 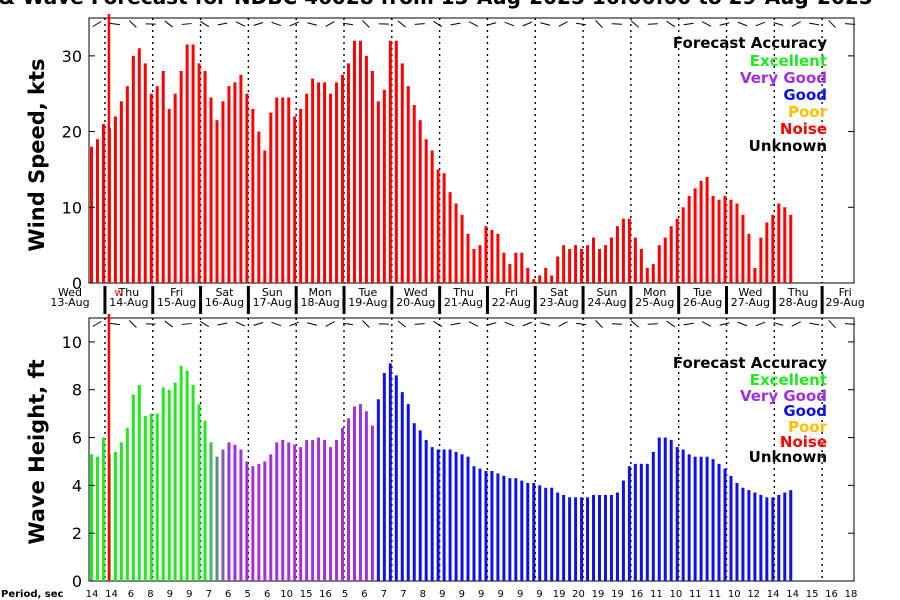 What do you see at coordinates (70, 292) in the screenshot?
I see `day-name-label: Wed` at bounding box center [70, 292].